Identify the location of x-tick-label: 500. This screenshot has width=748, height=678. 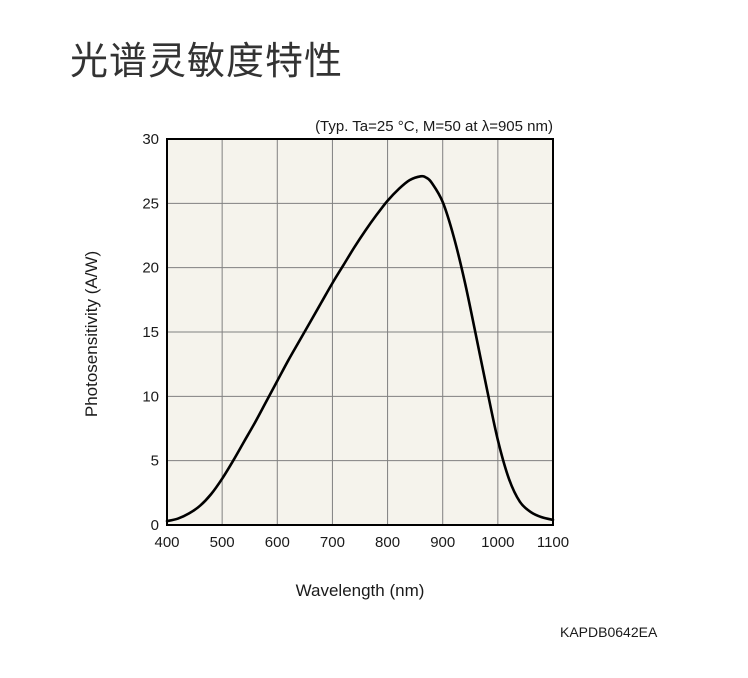
(222, 542).